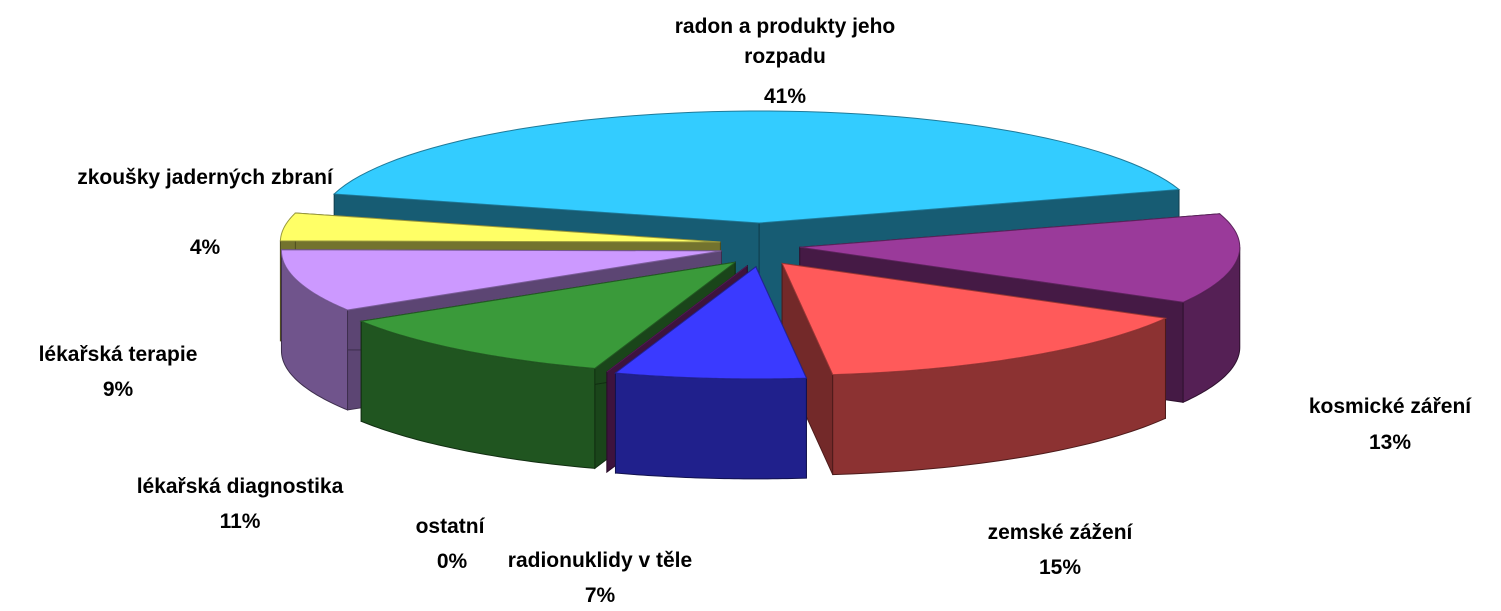  I want to click on slice-value-label: 4%, so click(205, 247).